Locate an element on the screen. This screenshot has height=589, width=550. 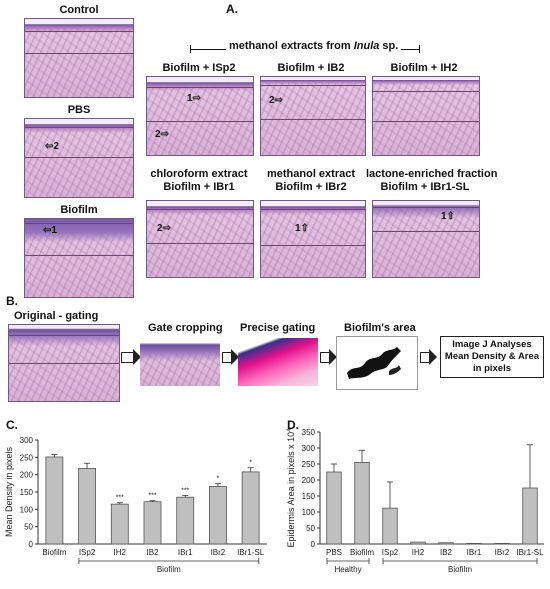
label-gate-cropping: Gate cropping is located at coordinates (185, 328).